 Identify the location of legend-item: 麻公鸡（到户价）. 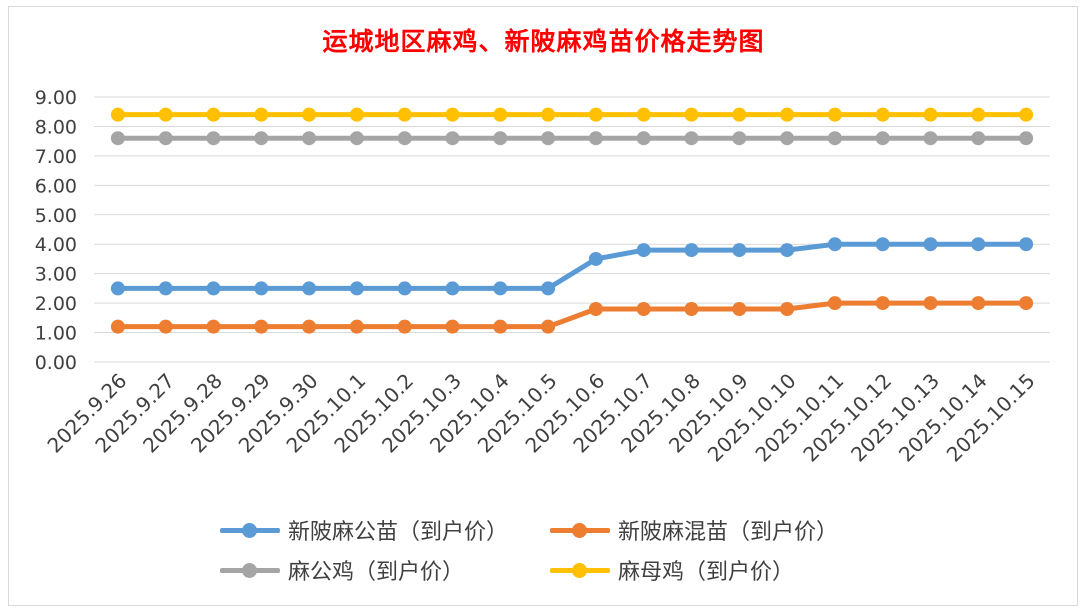
(385, 570).